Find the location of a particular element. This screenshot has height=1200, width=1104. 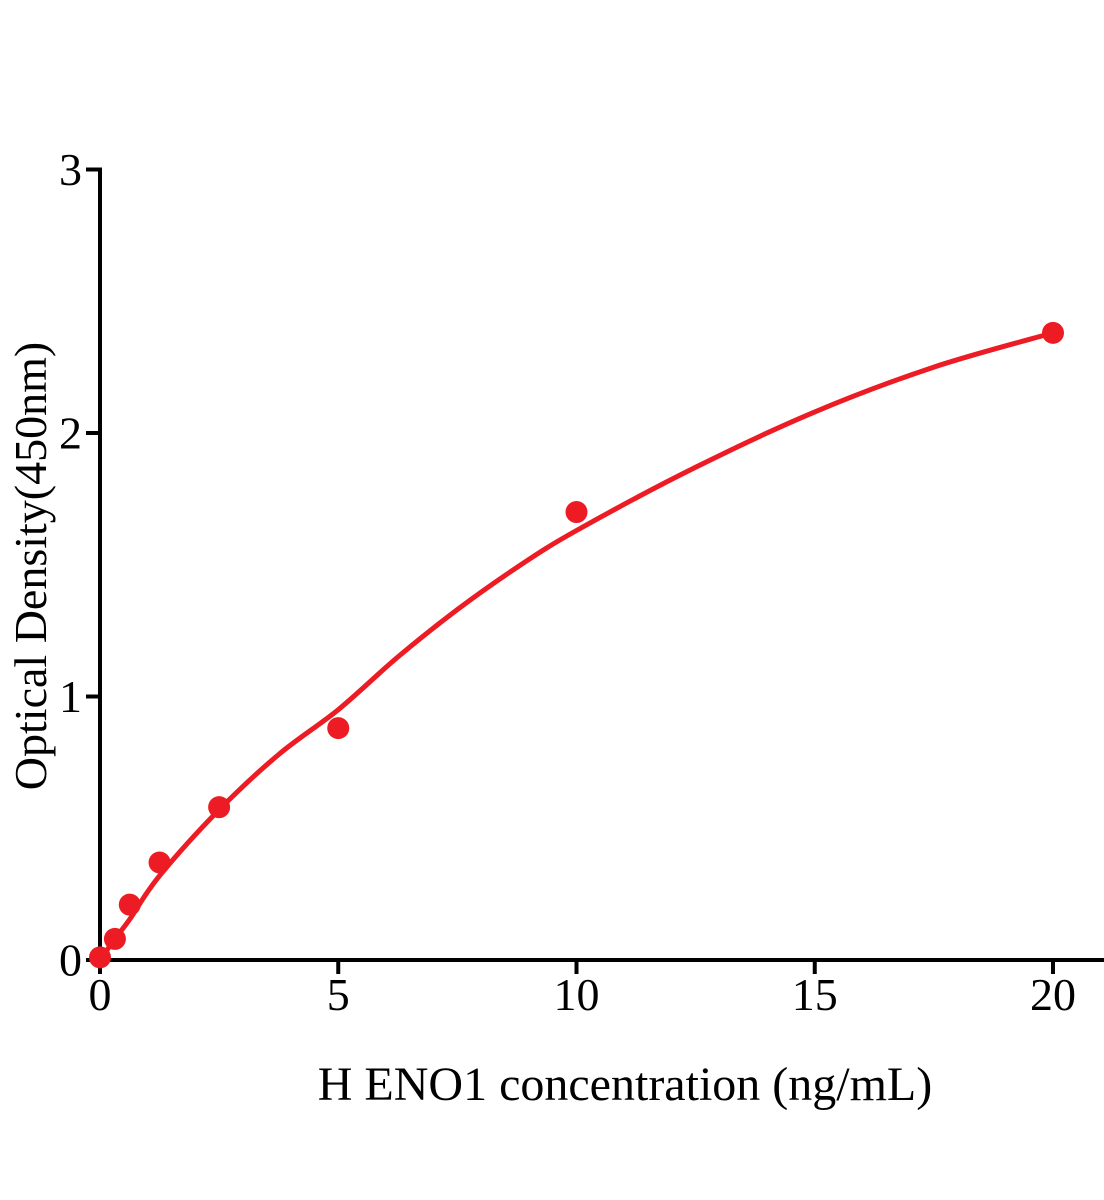

x-tick-label: 20 is located at coordinates (1053, 994).